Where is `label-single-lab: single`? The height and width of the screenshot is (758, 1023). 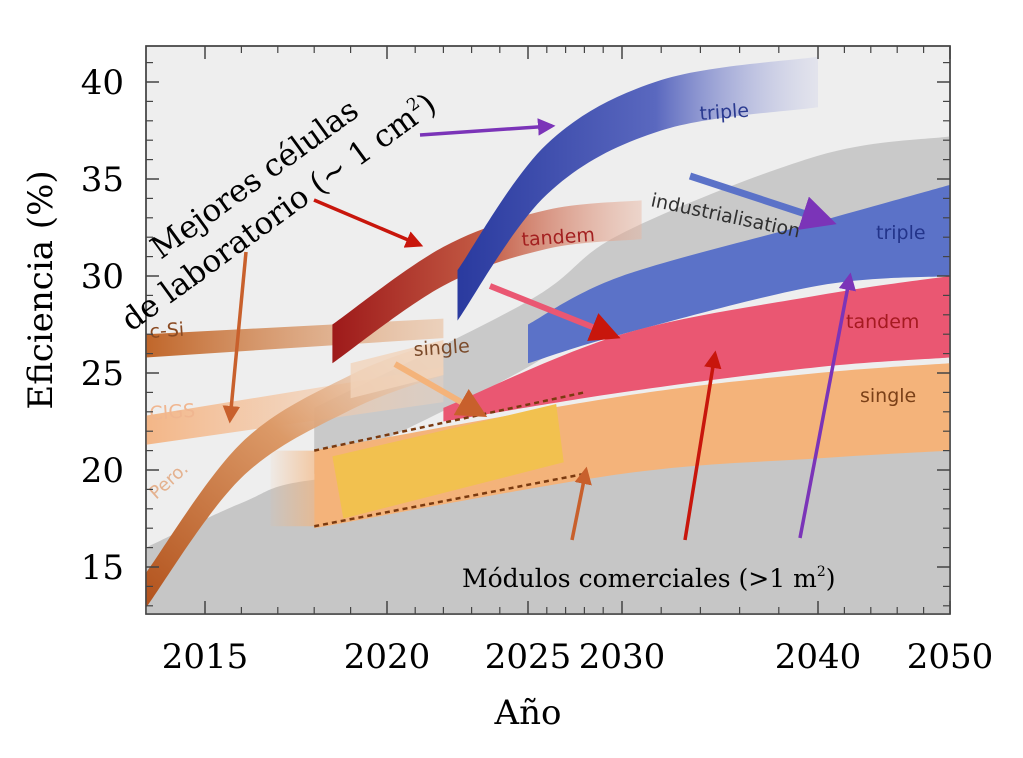
label-single-lab: single is located at coordinates (442, 348).